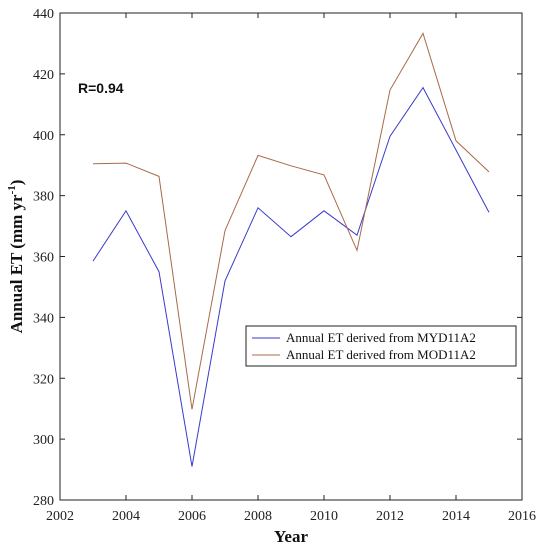  I want to click on y-axis-label-base: Annual ET (mm yr, so click(16, 263).